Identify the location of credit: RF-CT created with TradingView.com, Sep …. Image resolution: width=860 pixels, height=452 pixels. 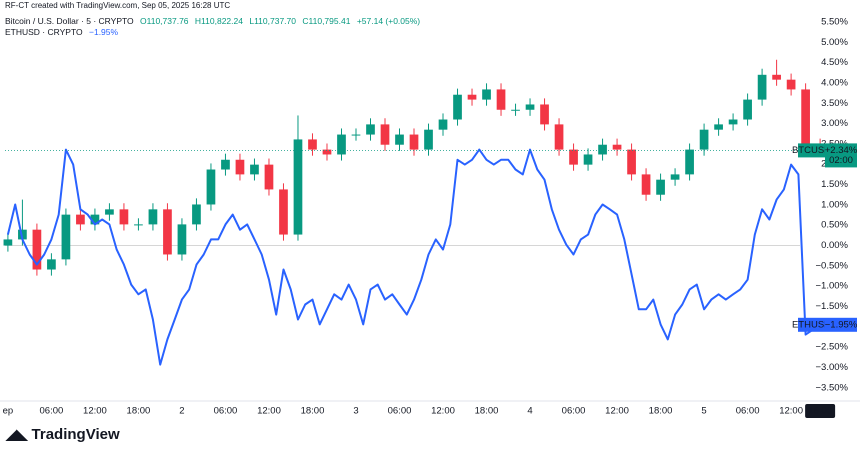
(118, 5).